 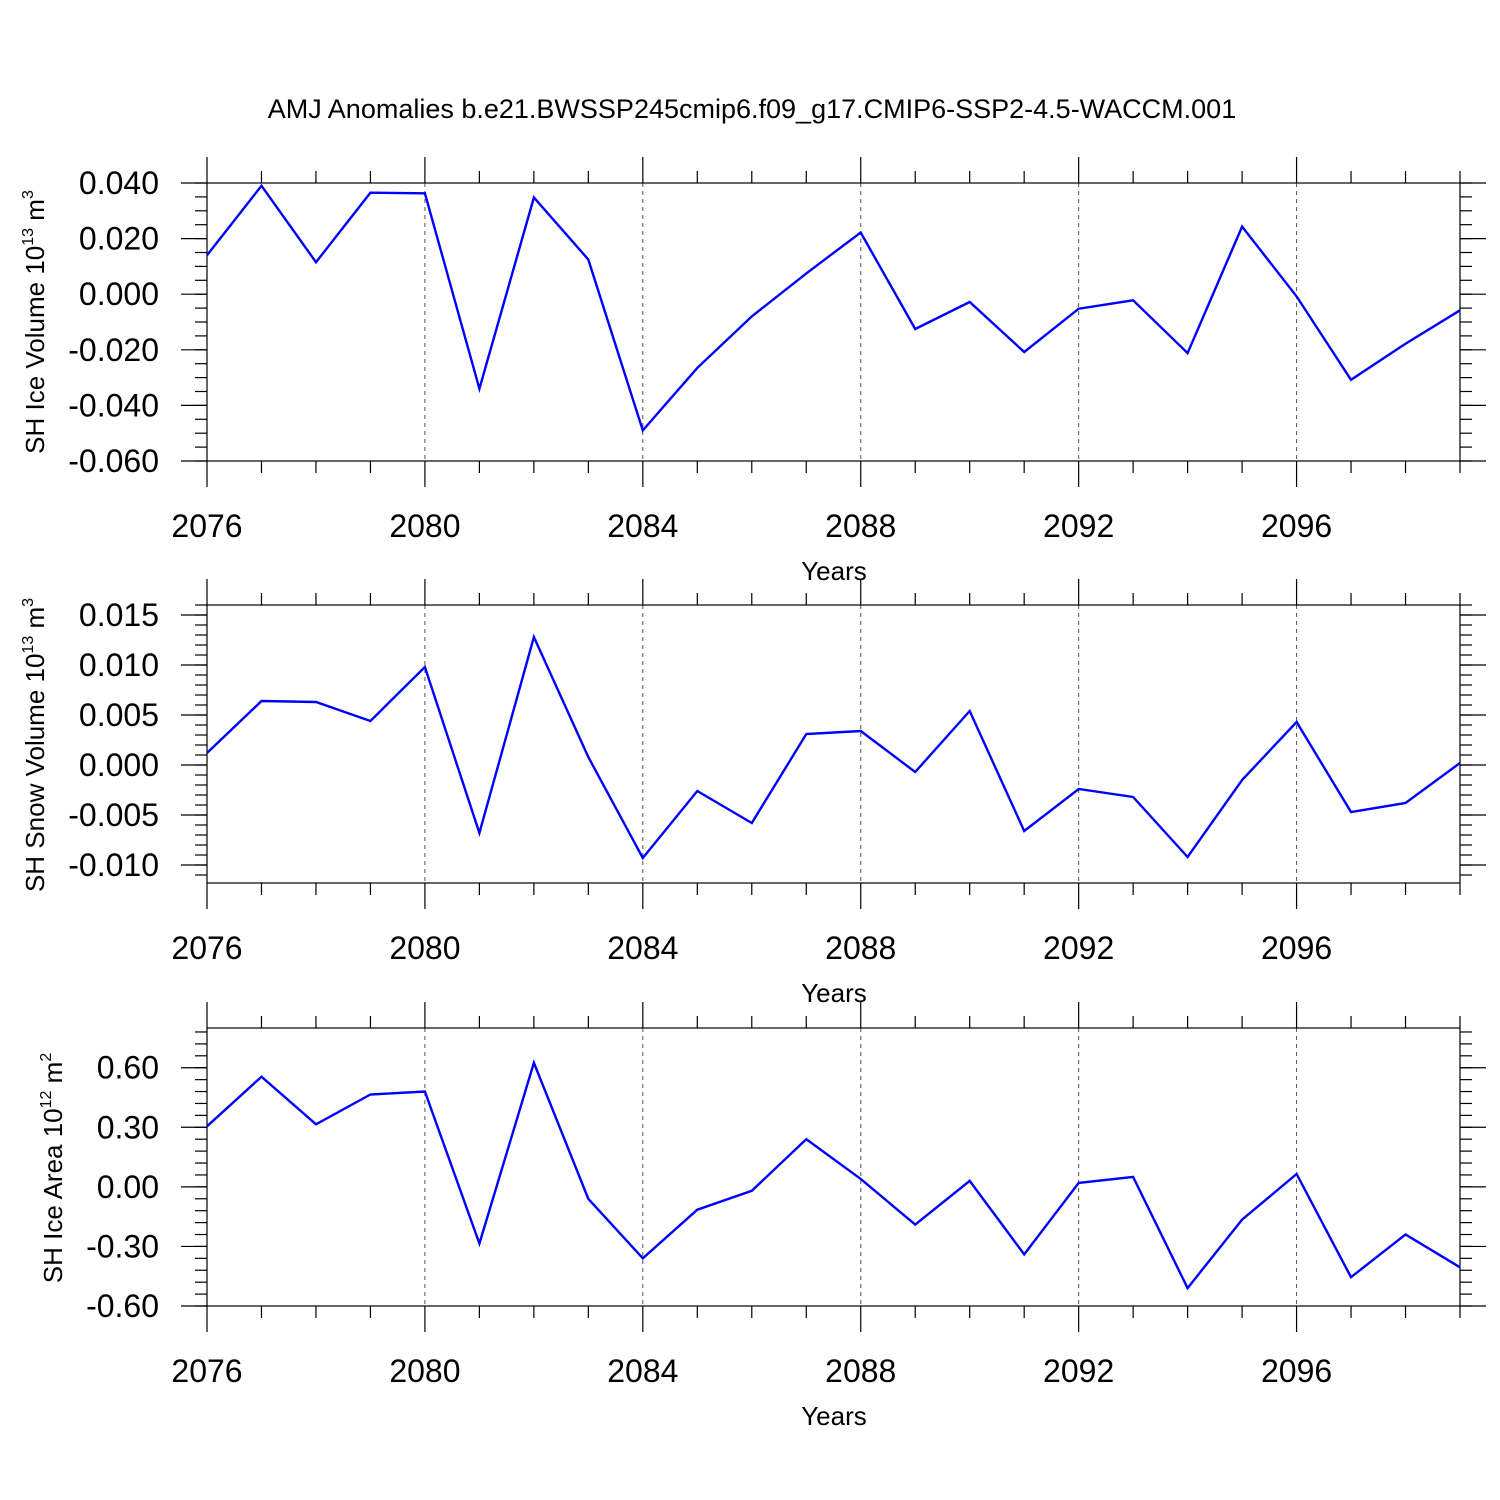 I want to click on y-tick-label: -0.60, so click(x=122, y=1306).